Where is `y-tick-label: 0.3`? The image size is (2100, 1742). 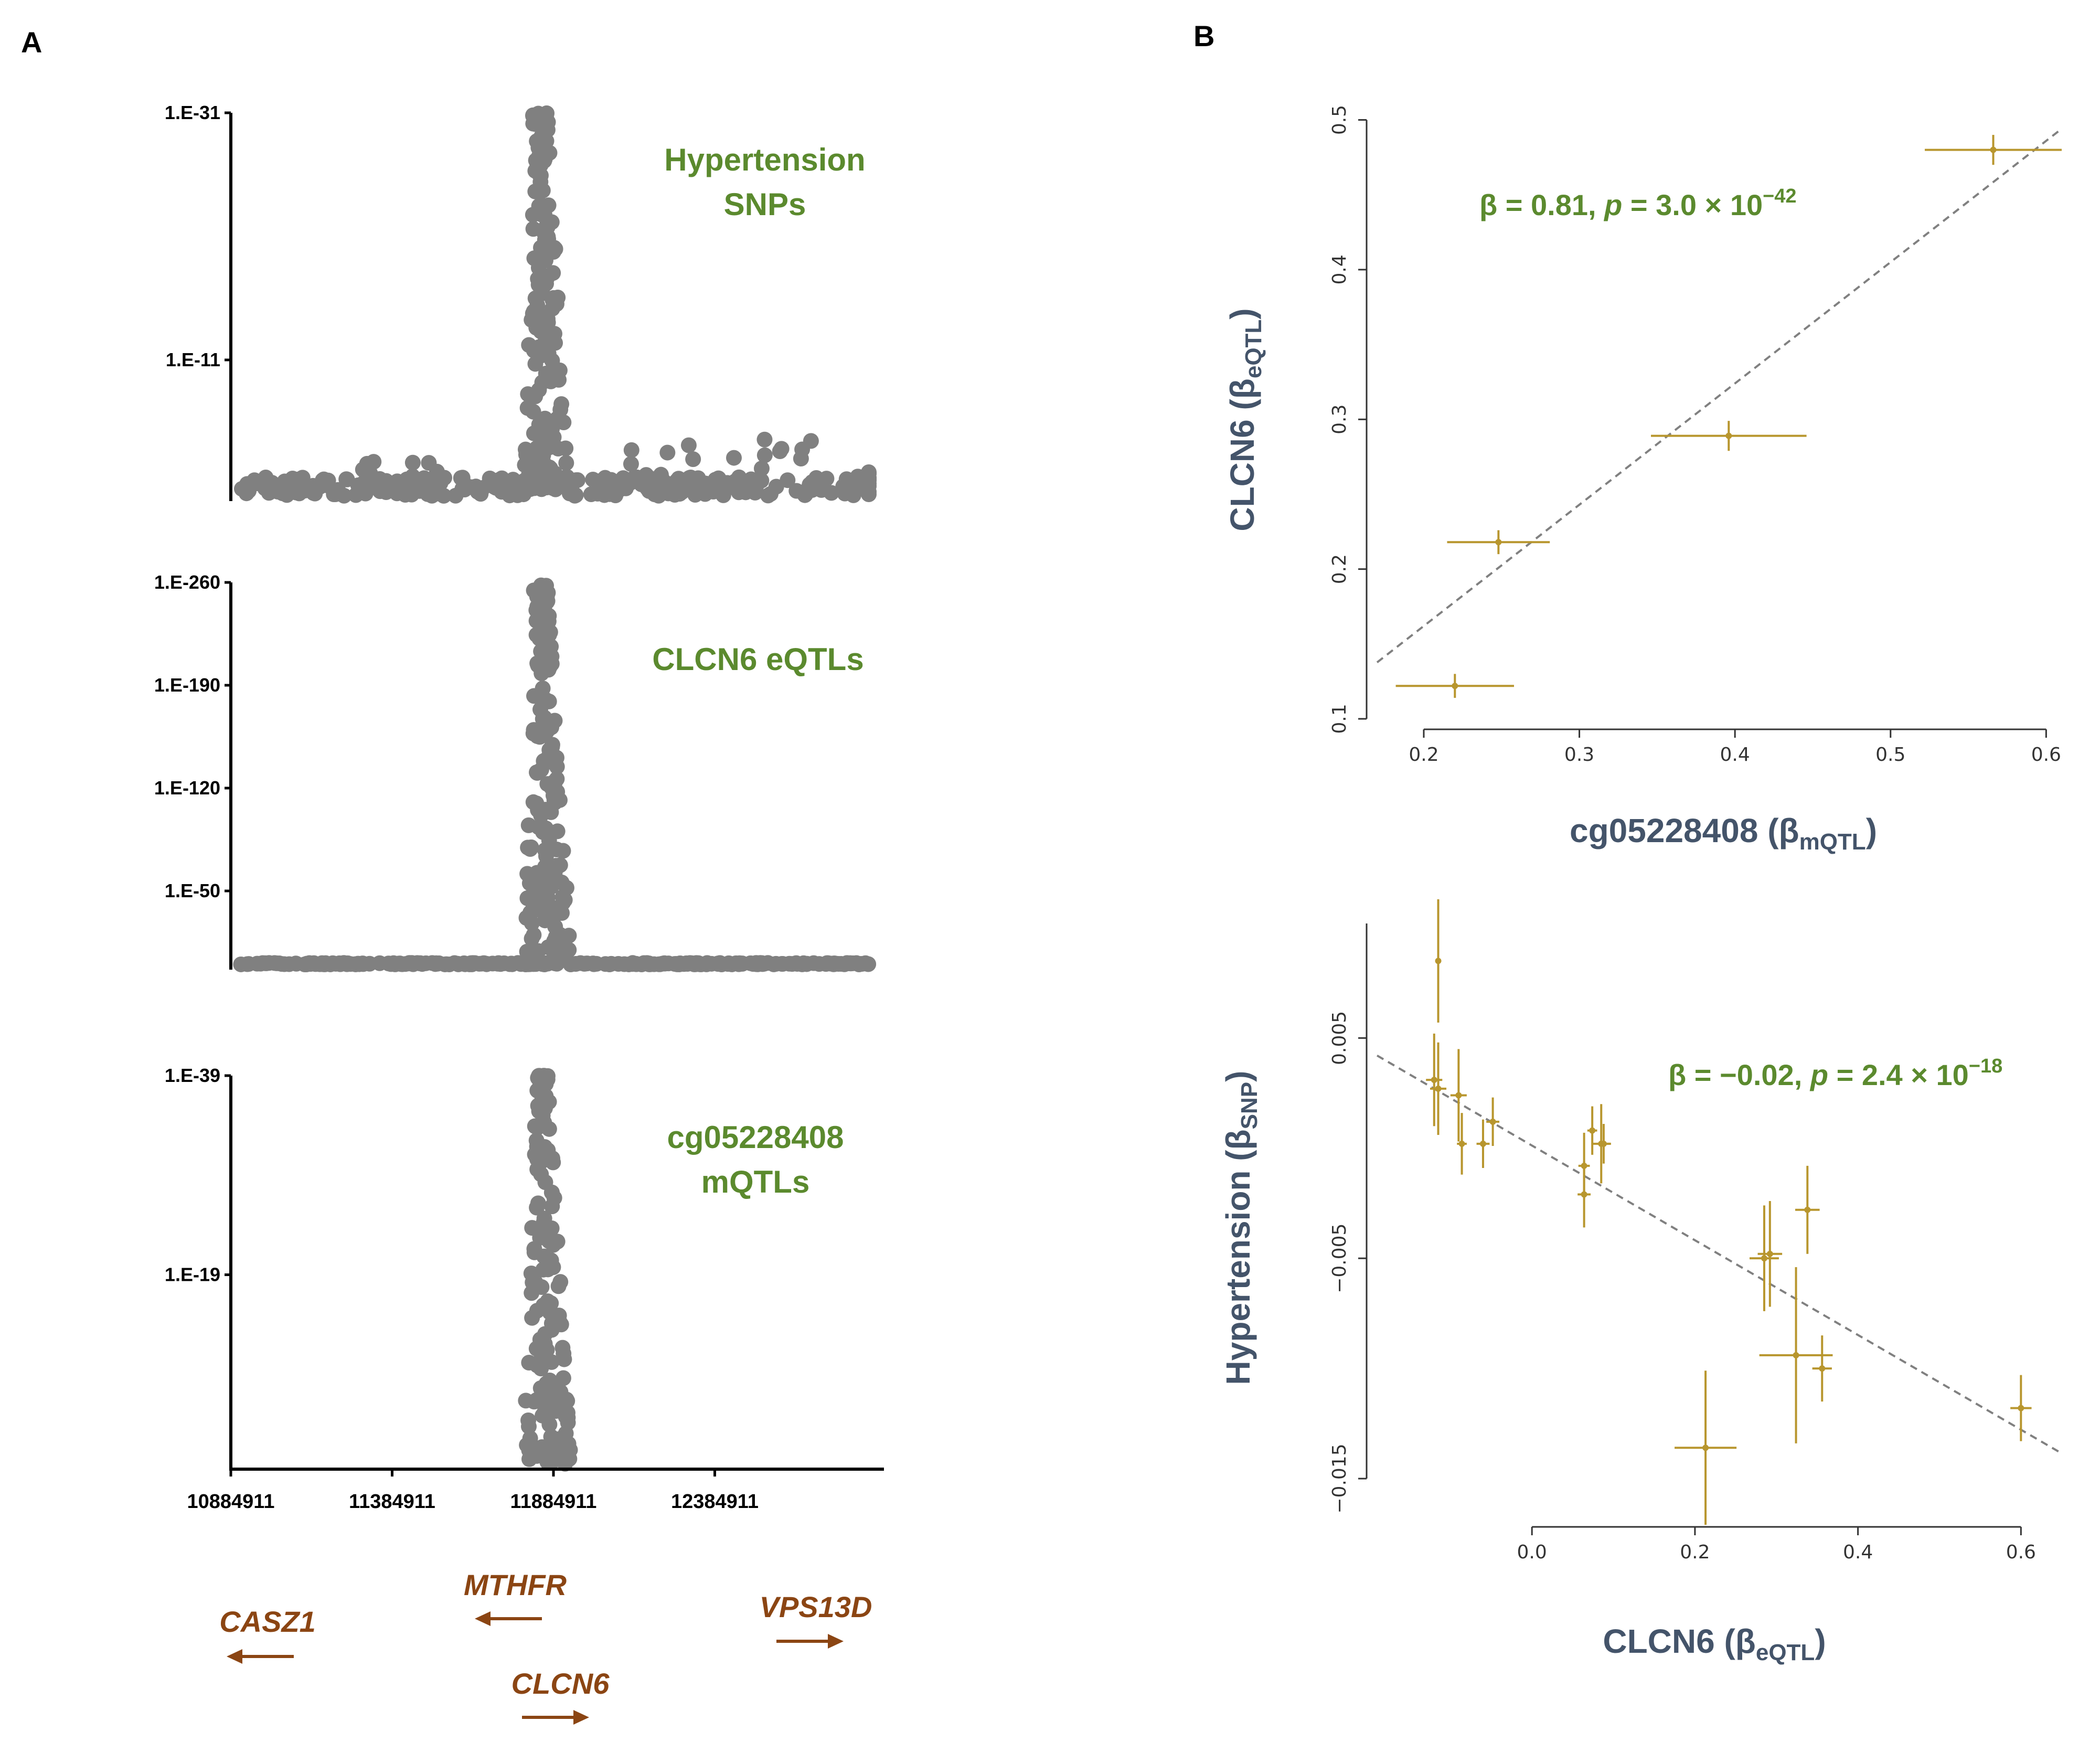 y-tick-label: 0.3 is located at coordinates (1339, 419).